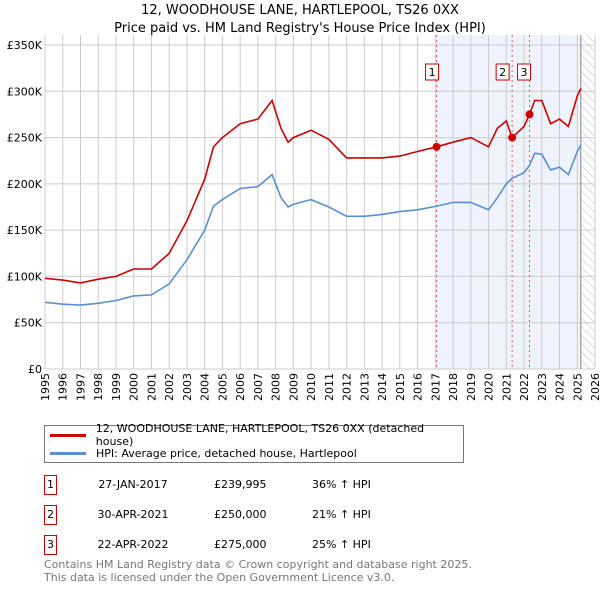 This screenshot has width=600, height=590. I want to click on x-tick-label: 1995, so click(45, 387).